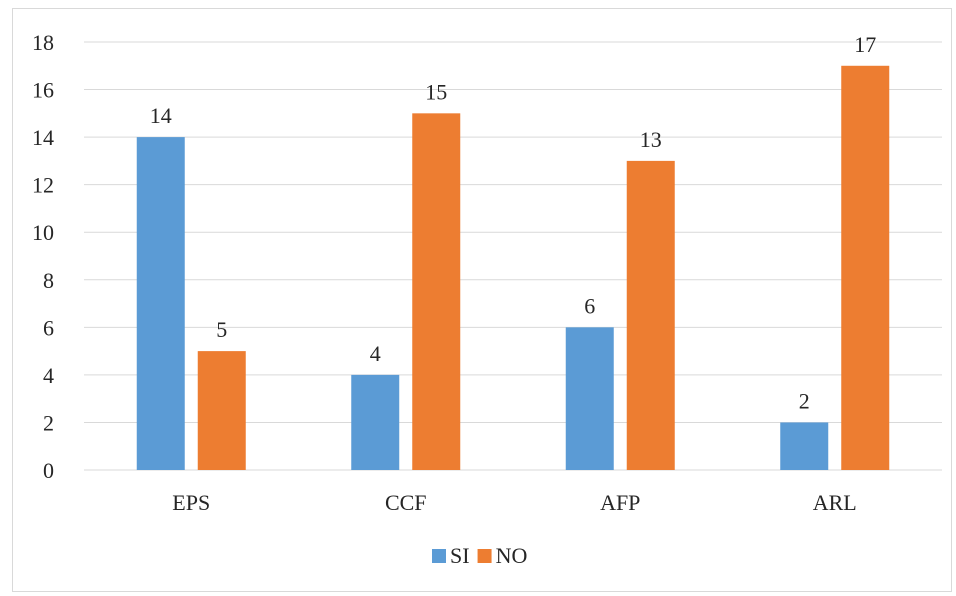  Describe the element at coordinates (589, 305) in the screenshot. I see `data-label: 6` at that location.